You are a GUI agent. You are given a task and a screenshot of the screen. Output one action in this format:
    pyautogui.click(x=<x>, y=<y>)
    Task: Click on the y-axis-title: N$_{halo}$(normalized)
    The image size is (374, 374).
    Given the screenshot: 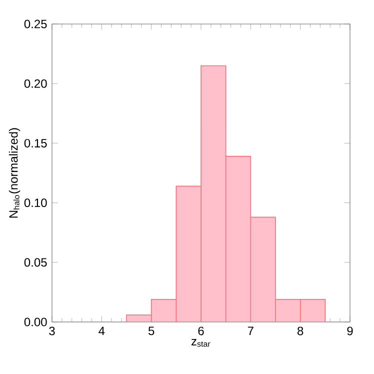 What is the action you would take?
    pyautogui.click(x=14, y=173)
    